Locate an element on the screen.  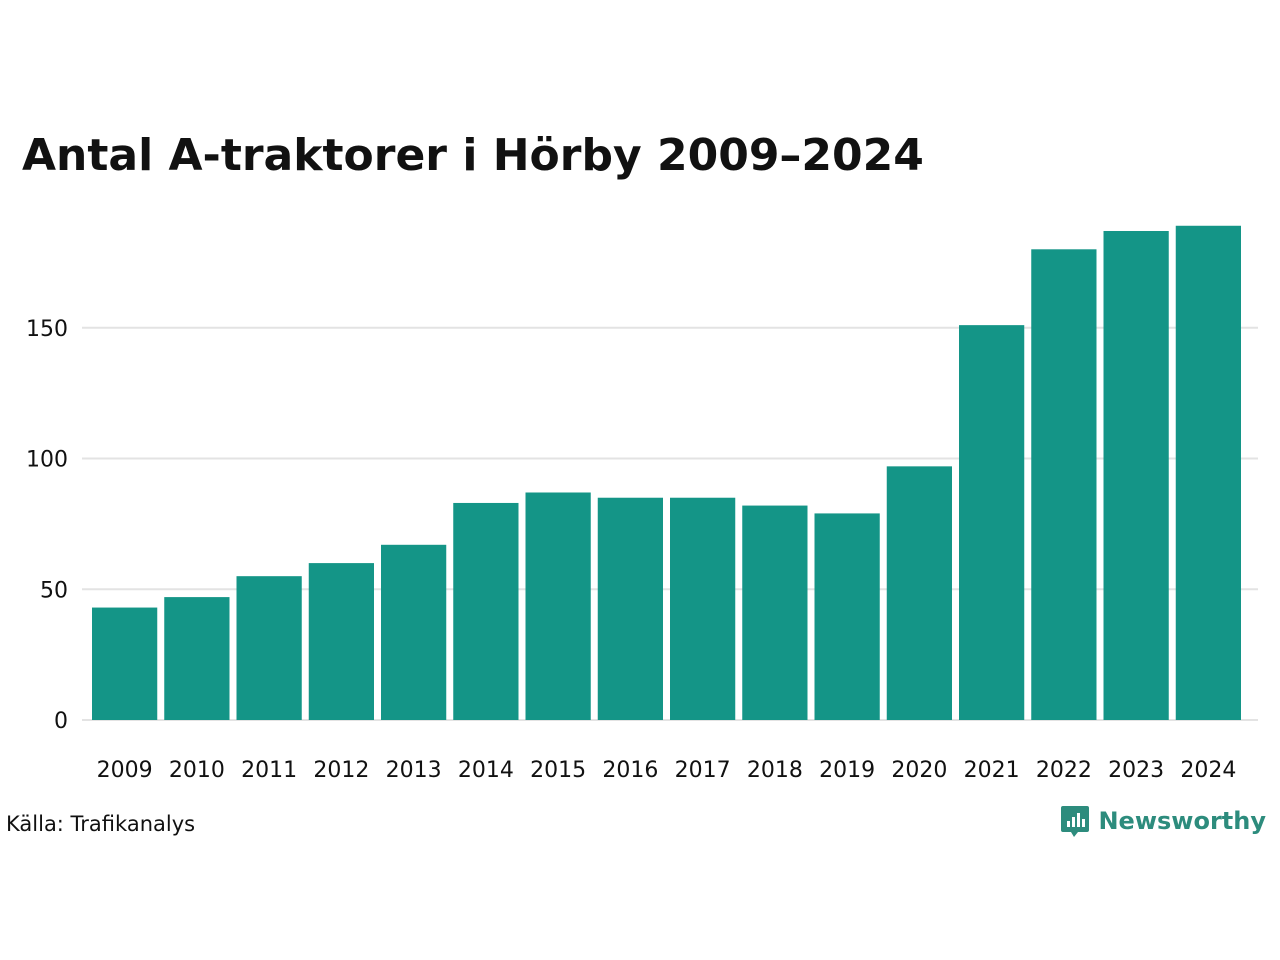
bar-2022 is located at coordinates (1064, 485).